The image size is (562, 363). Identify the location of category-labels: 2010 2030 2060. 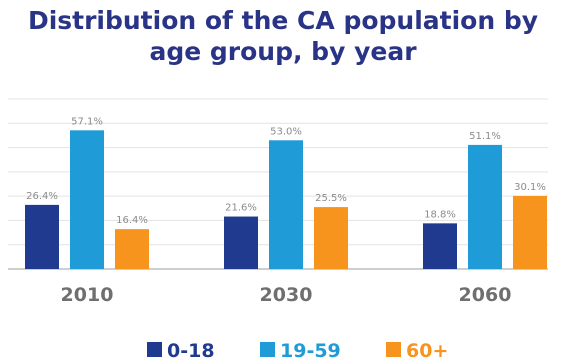
(286, 295).